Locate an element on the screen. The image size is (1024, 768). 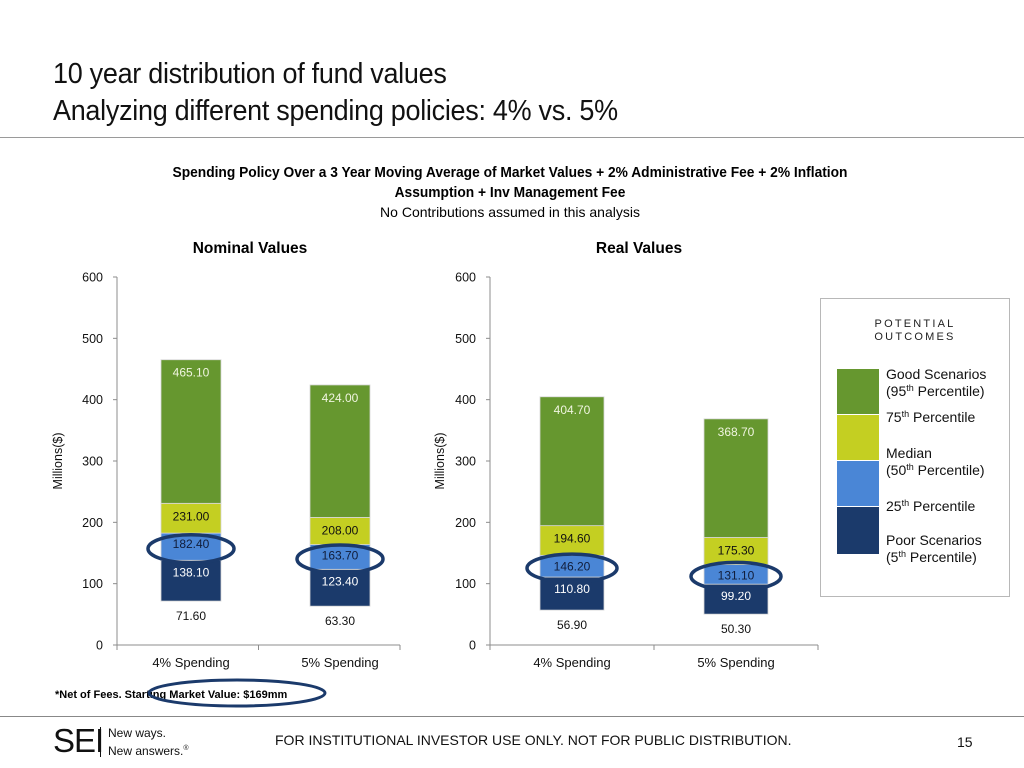
legend-swatch-median is located at coordinates (858, 483).